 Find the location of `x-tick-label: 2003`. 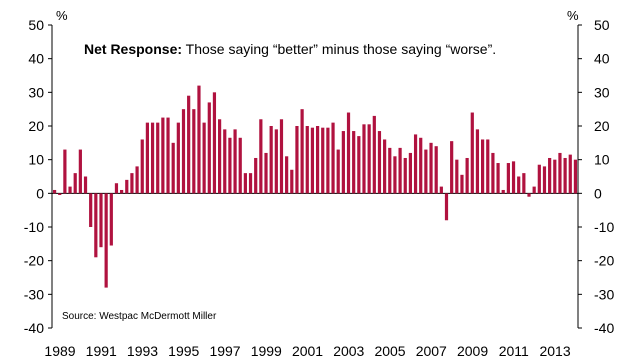

x-tick-label: 2003 is located at coordinates (348, 351).